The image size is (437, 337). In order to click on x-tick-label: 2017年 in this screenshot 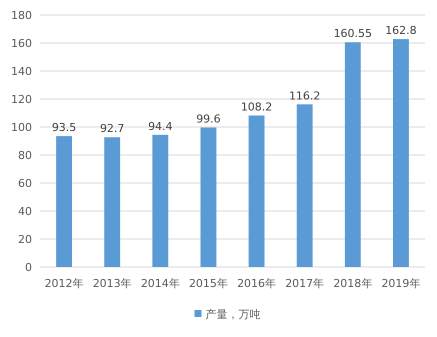, I will do `click(304, 283)`.